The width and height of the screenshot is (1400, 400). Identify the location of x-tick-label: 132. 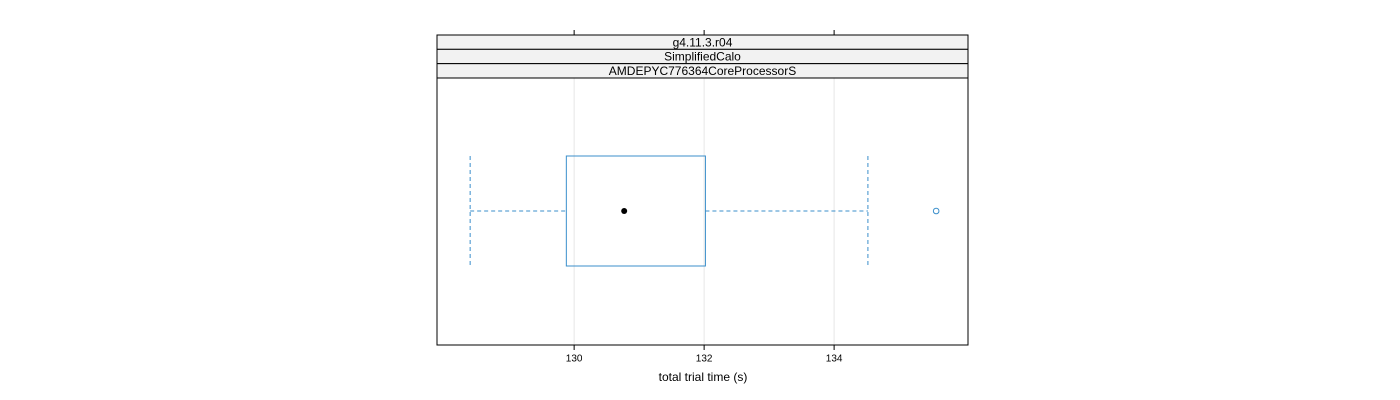
(704, 359).